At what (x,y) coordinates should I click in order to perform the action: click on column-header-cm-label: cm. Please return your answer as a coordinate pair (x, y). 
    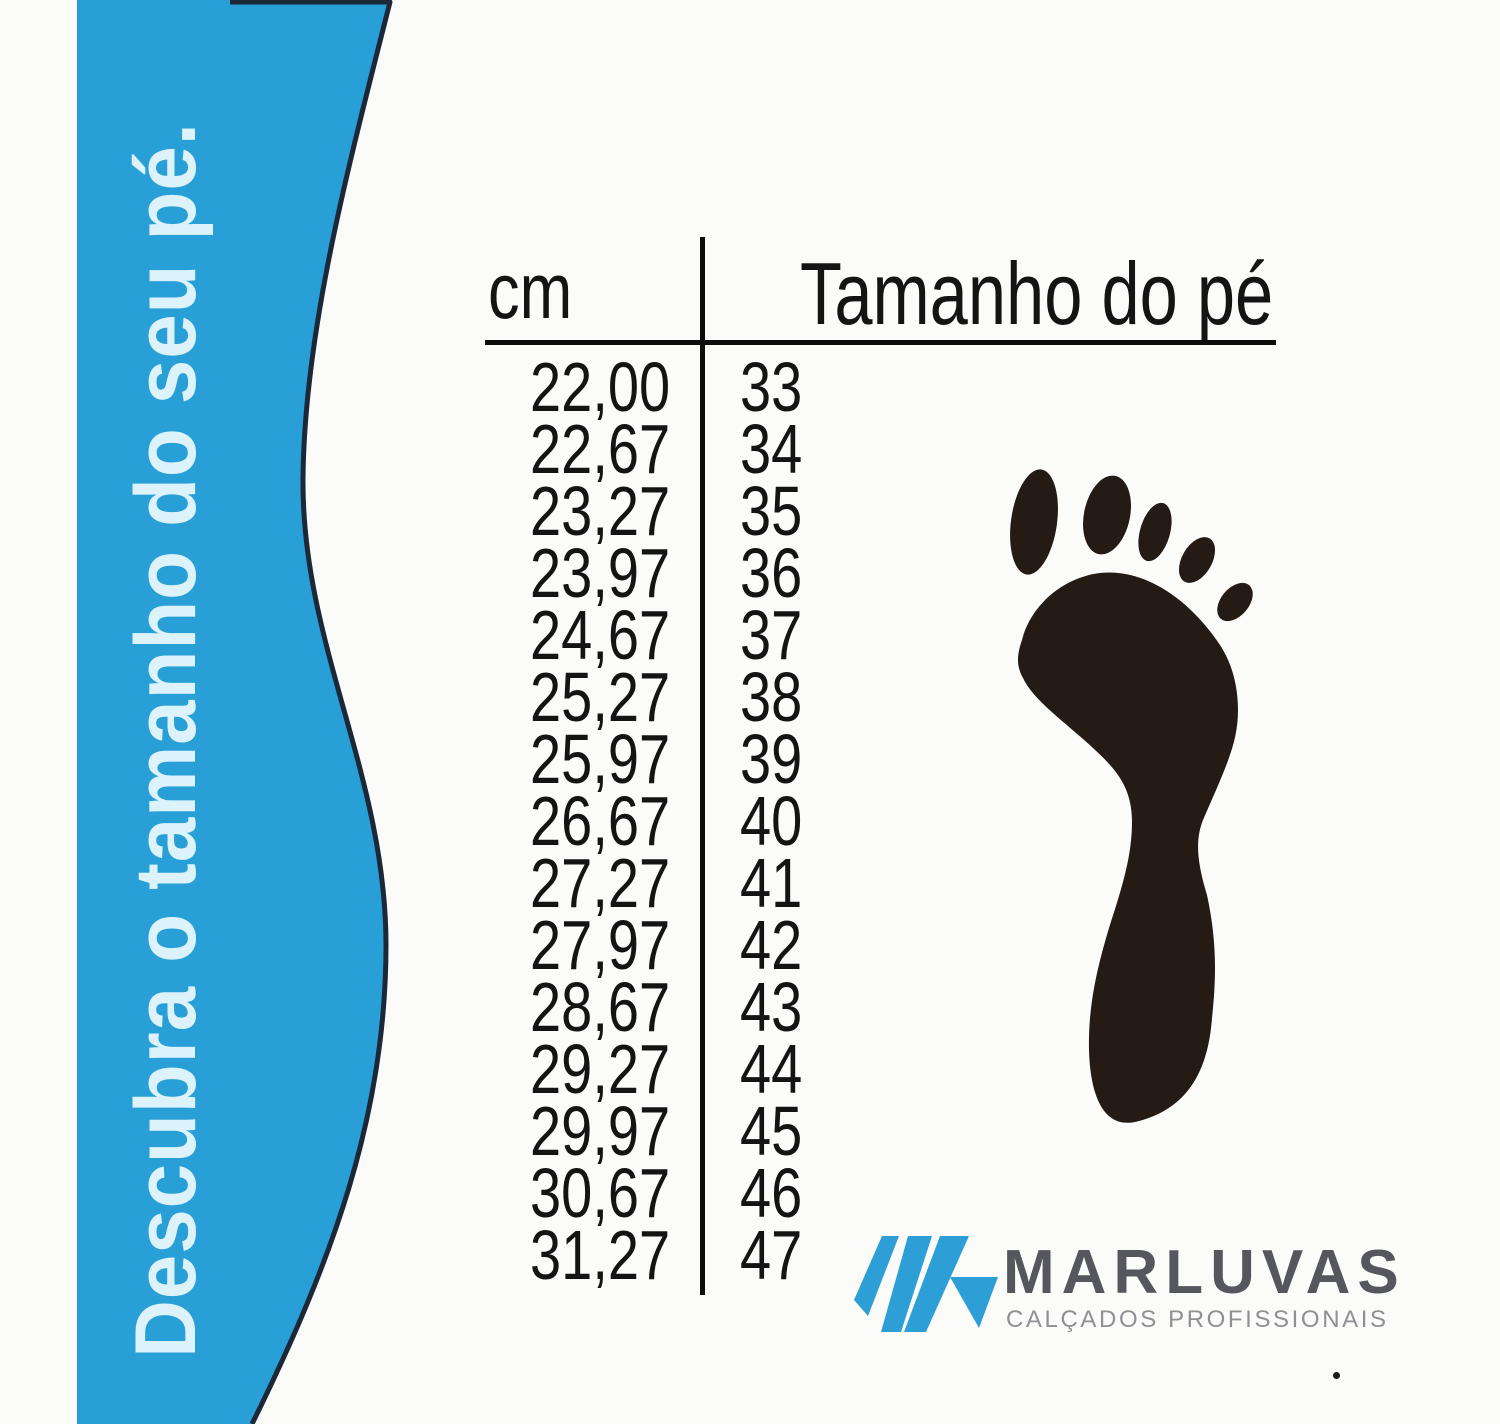
    Looking at the image, I should click on (530, 290).